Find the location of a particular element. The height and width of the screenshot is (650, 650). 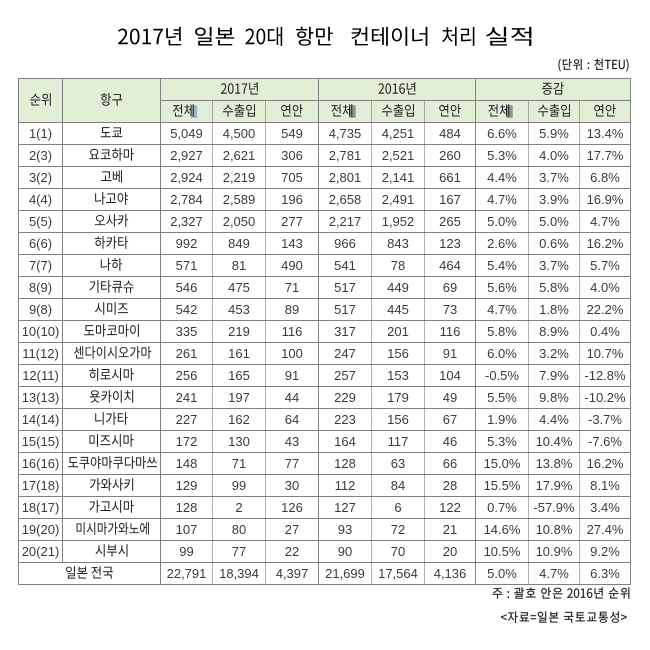

svg-text: 20(21) is located at coordinates (41, 551).